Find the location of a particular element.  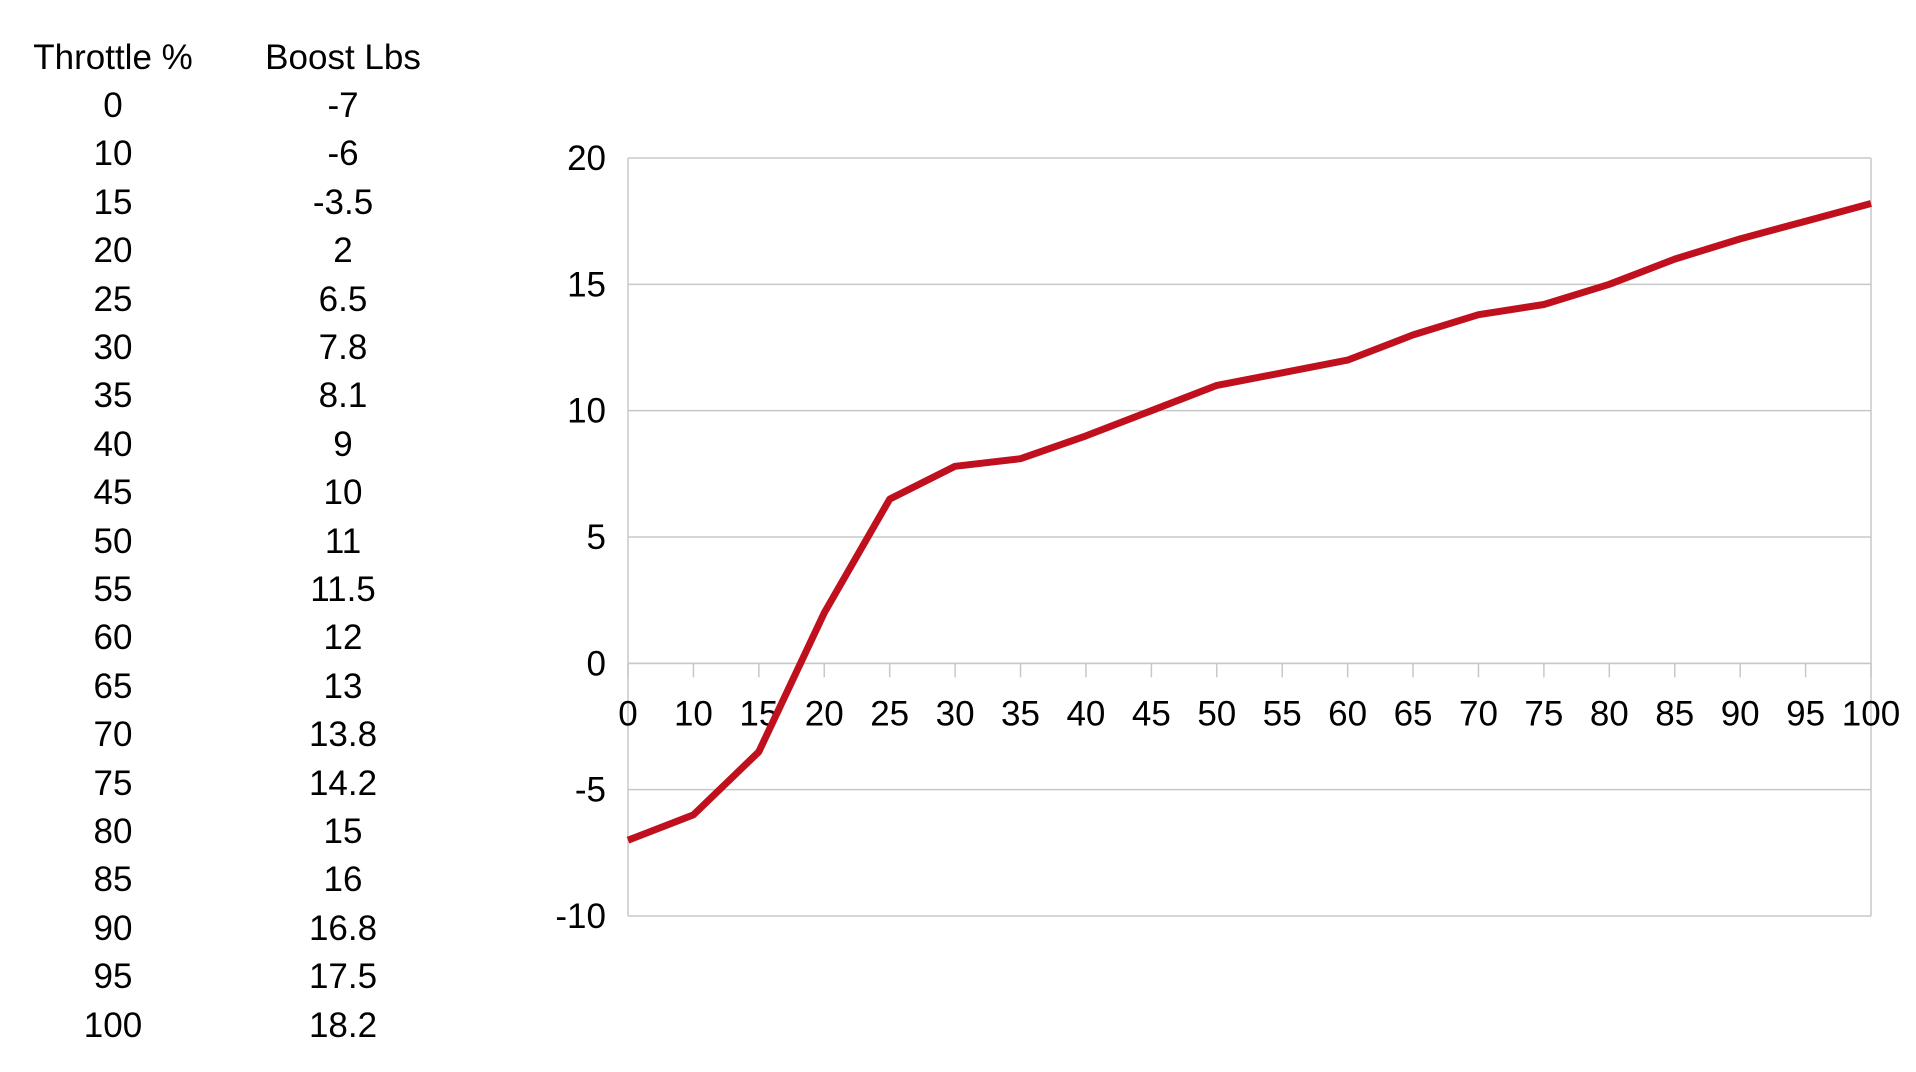

table-cell: -3.5 is located at coordinates (343, 202).